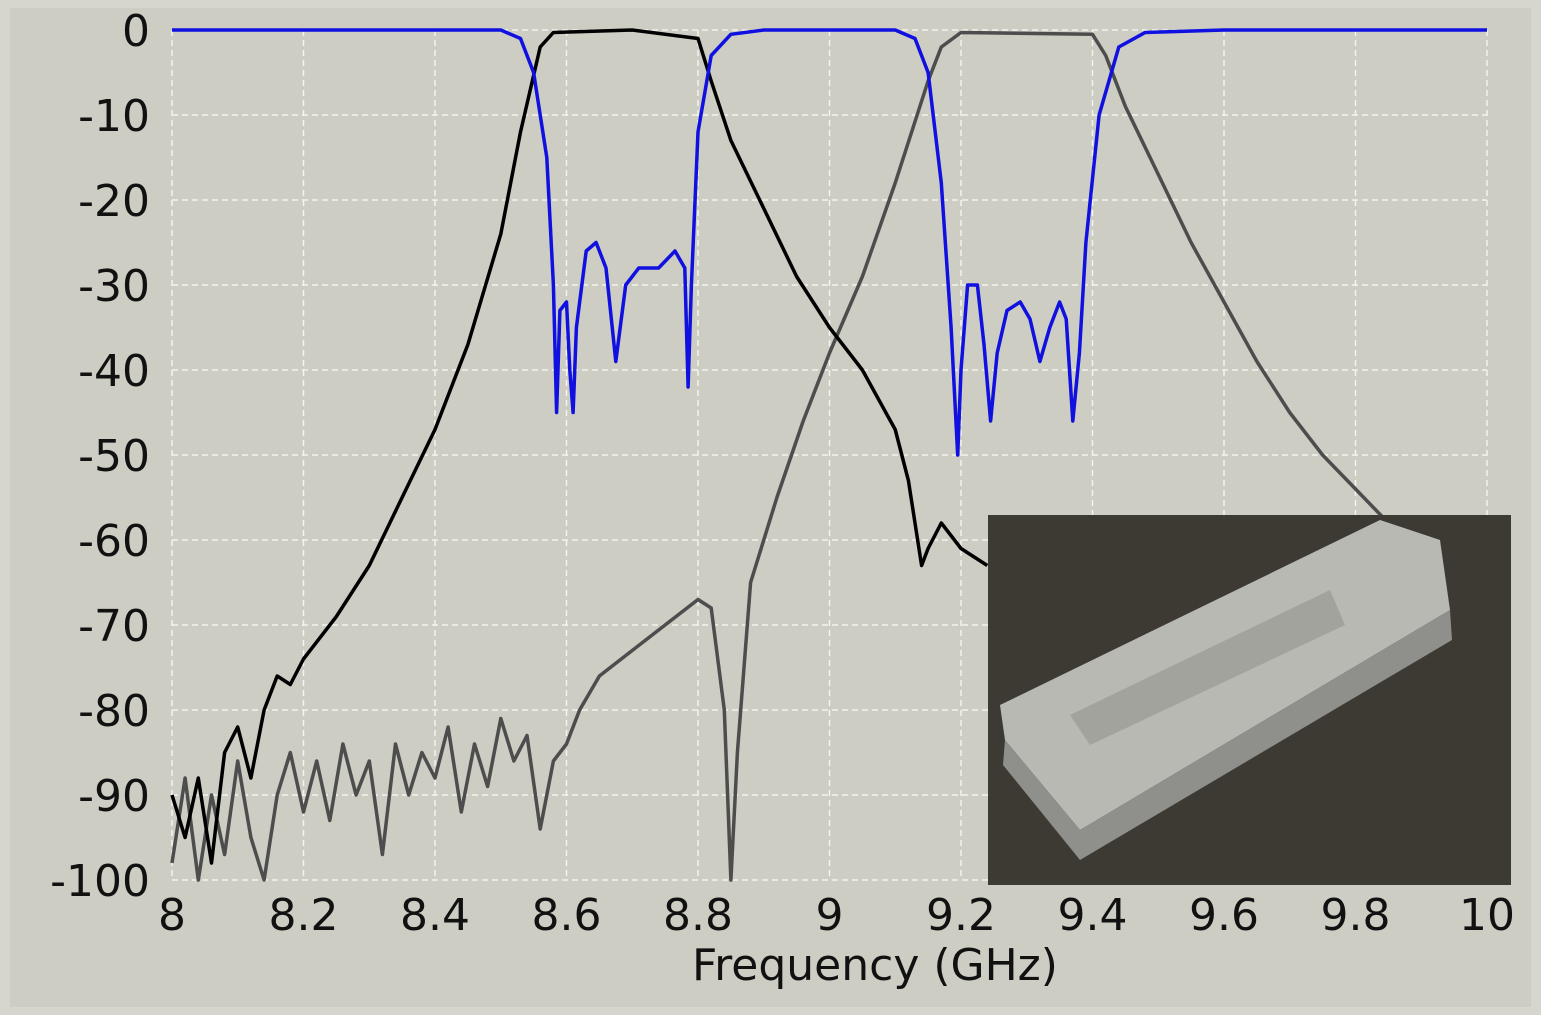 Image resolution: width=1541 pixels, height=1015 pixels. What do you see at coordinates (114, 371) in the screenshot?
I see `y-tick-label: -40` at bounding box center [114, 371].